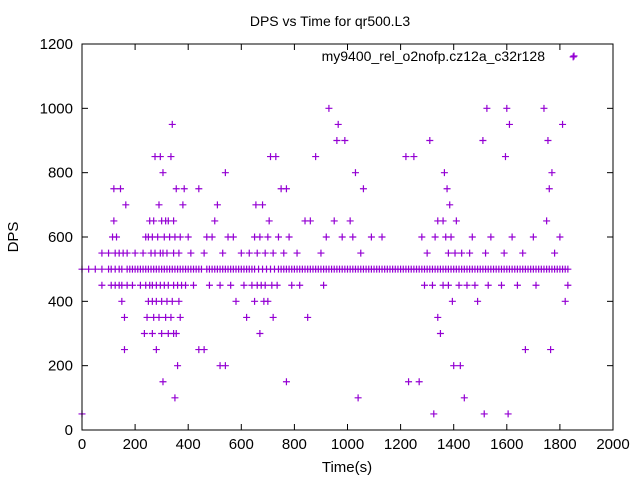  I want to click on x-tick-label: 1400, so click(453, 444).